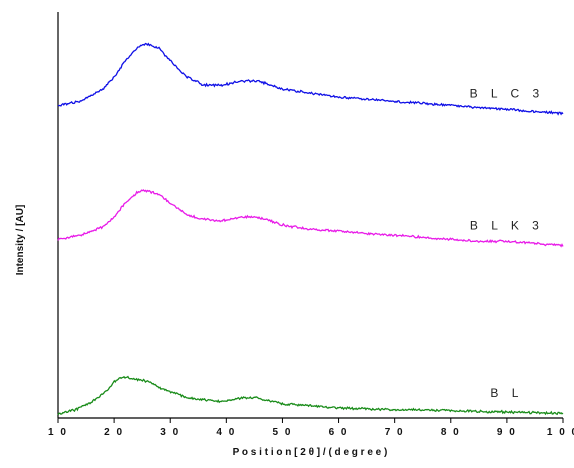 The image size is (574, 468). I want to click on series-label-0: B L C 3, so click(507, 94).